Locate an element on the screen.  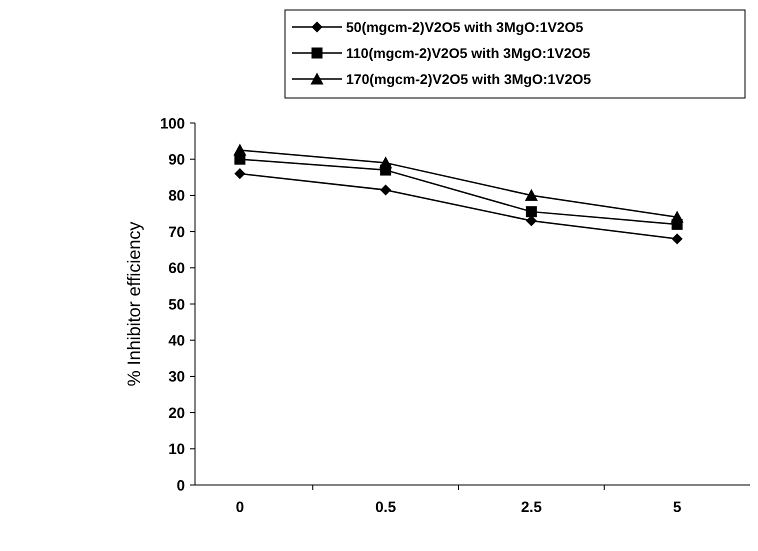
x-tick-label: 5 is located at coordinates (677, 507).